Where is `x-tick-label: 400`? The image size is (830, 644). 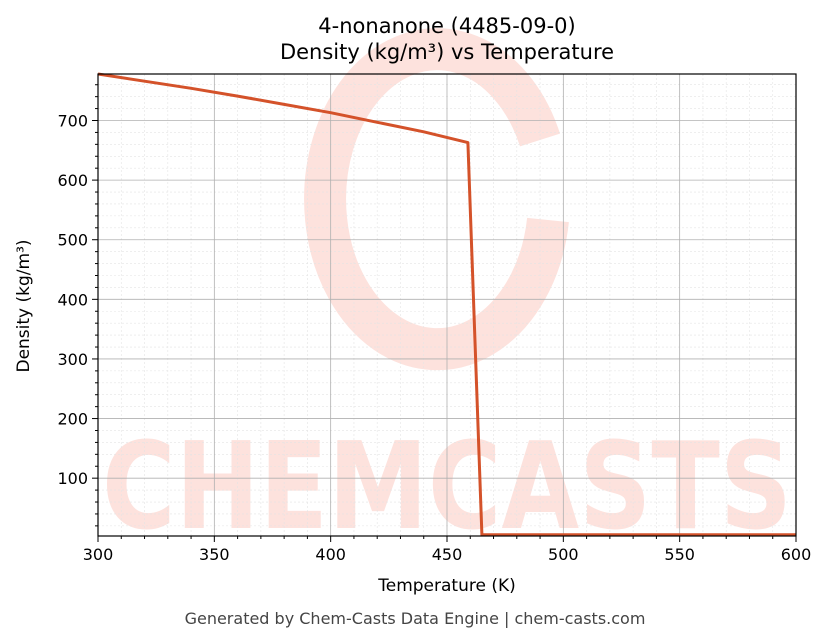
x-tick-label: 400 is located at coordinates (330, 554).